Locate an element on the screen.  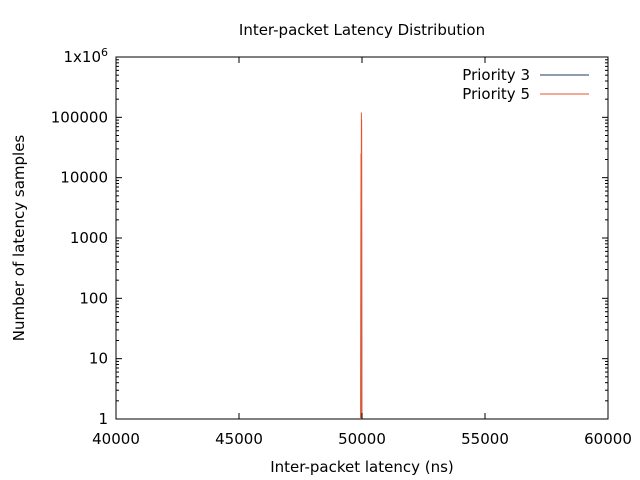
x-tick-label: 60000 is located at coordinates (608, 439).